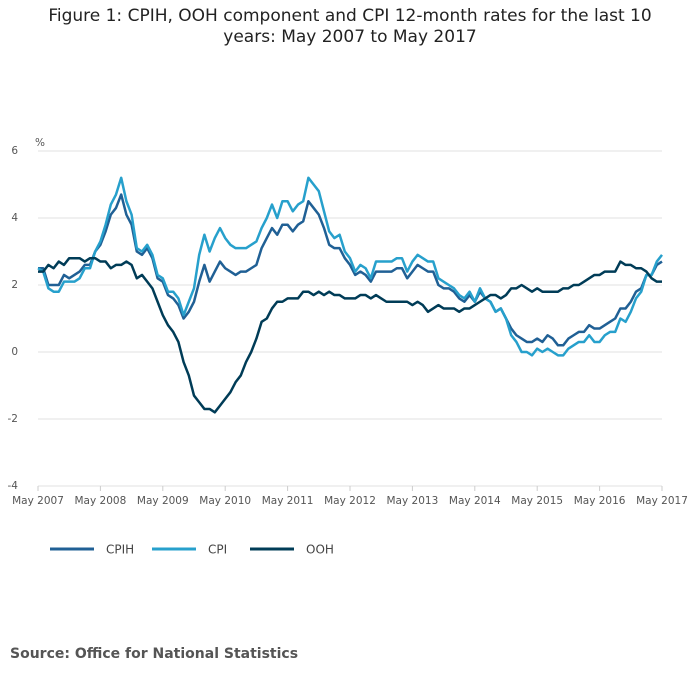  Describe the element at coordinates (154, 654) in the screenshot. I see `source: Source: Office for National Statistics` at that location.